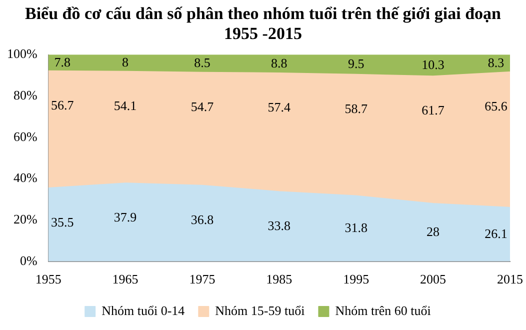 This screenshot has height=330, width=526. Describe the element at coordinates (279, 62) in the screenshot. I see `data-label: 8.8` at that location.